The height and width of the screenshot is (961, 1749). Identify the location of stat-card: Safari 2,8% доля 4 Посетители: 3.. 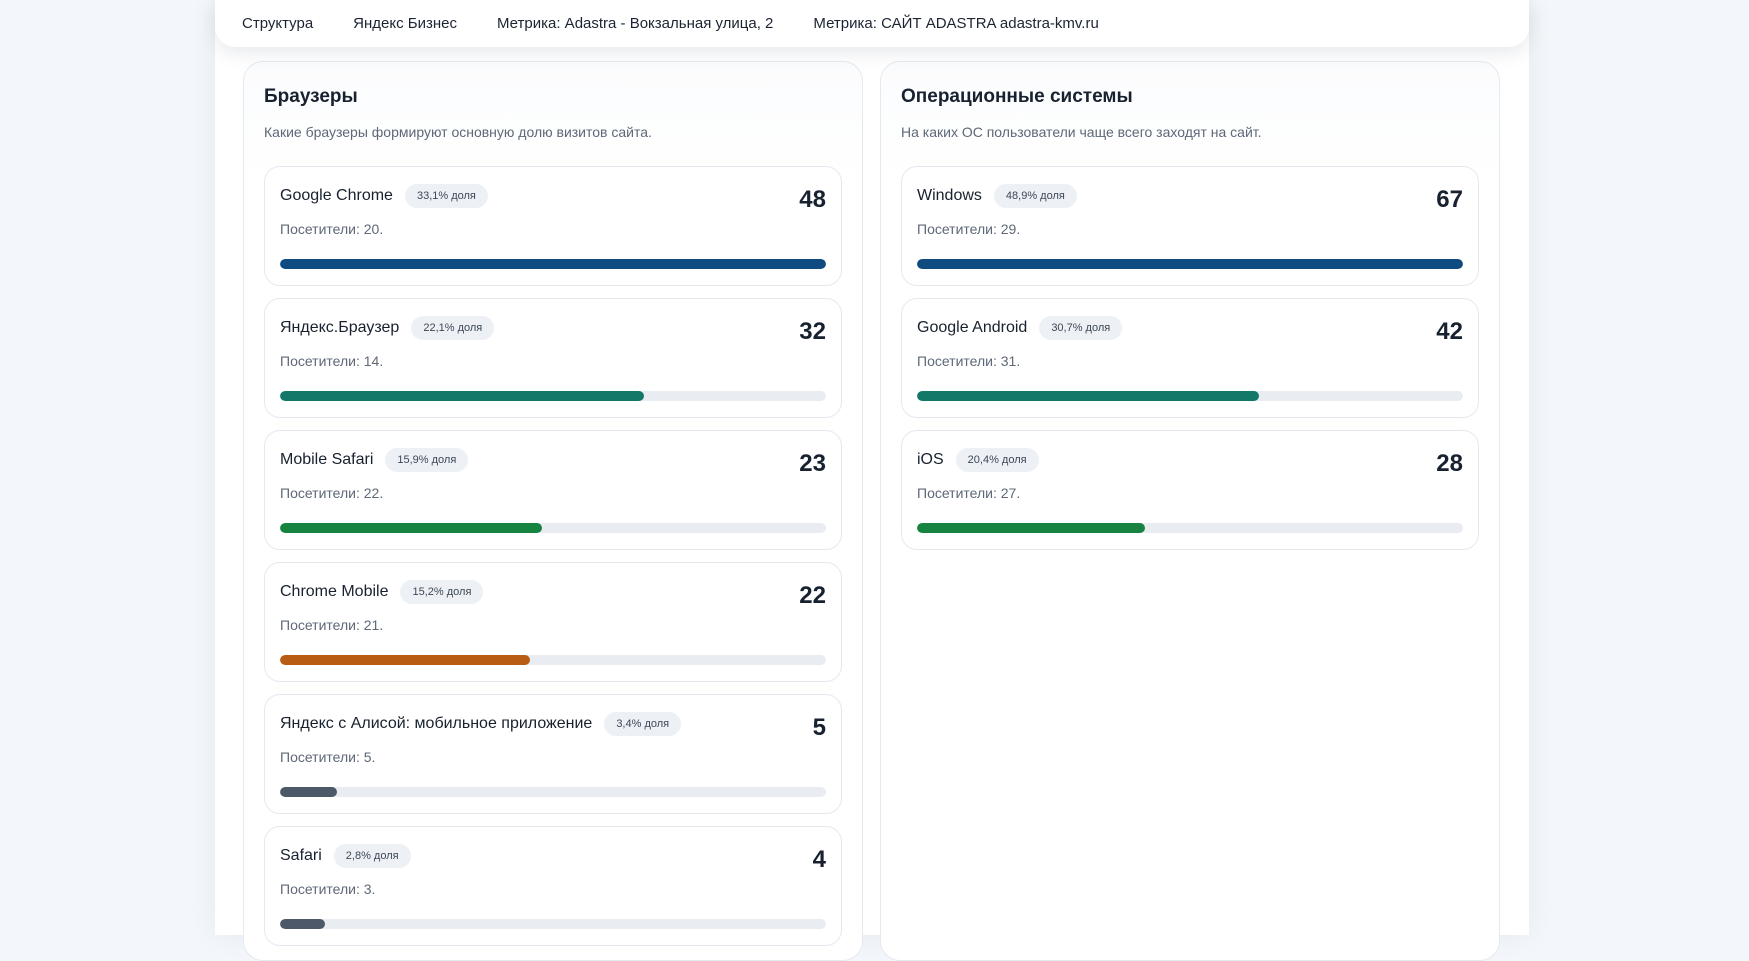
(553, 886).